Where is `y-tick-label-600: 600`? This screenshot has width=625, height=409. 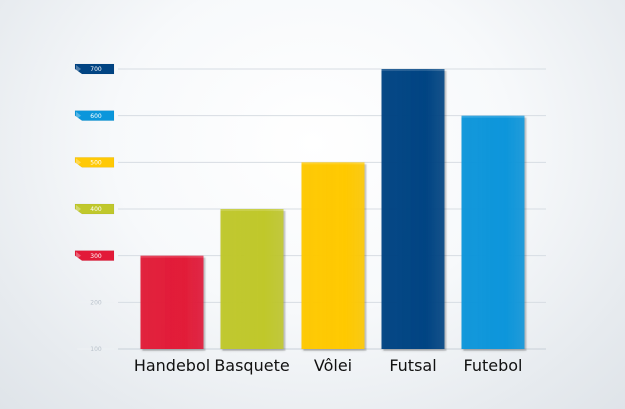
y-tick-label-600: 600 is located at coordinates (96, 116).